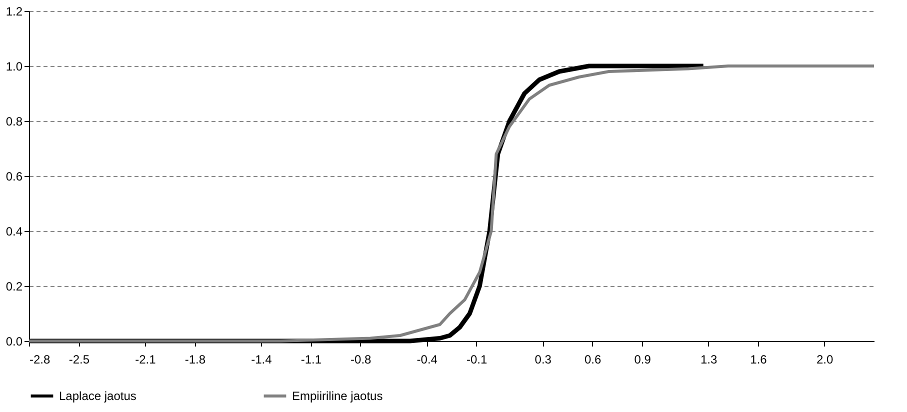  What do you see at coordinates (825, 359) in the screenshot?
I see `x-tick-label: 2.0` at bounding box center [825, 359].